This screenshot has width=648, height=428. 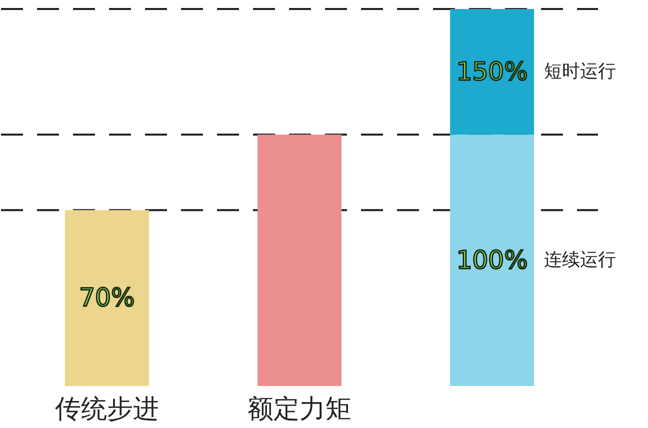 What do you see at coordinates (107, 297) in the screenshot?
I see `data-label: 70%` at bounding box center [107, 297].